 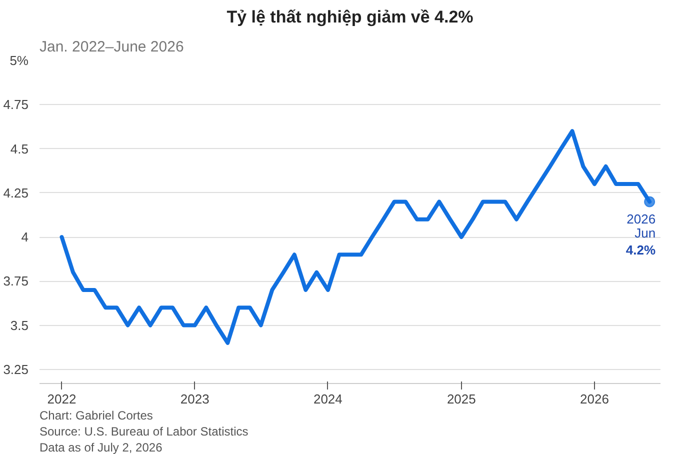 What do you see at coordinates (112, 47) in the screenshot?
I see `chart-subtitle: Jan. 2022–June 2026` at bounding box center [112, 47].